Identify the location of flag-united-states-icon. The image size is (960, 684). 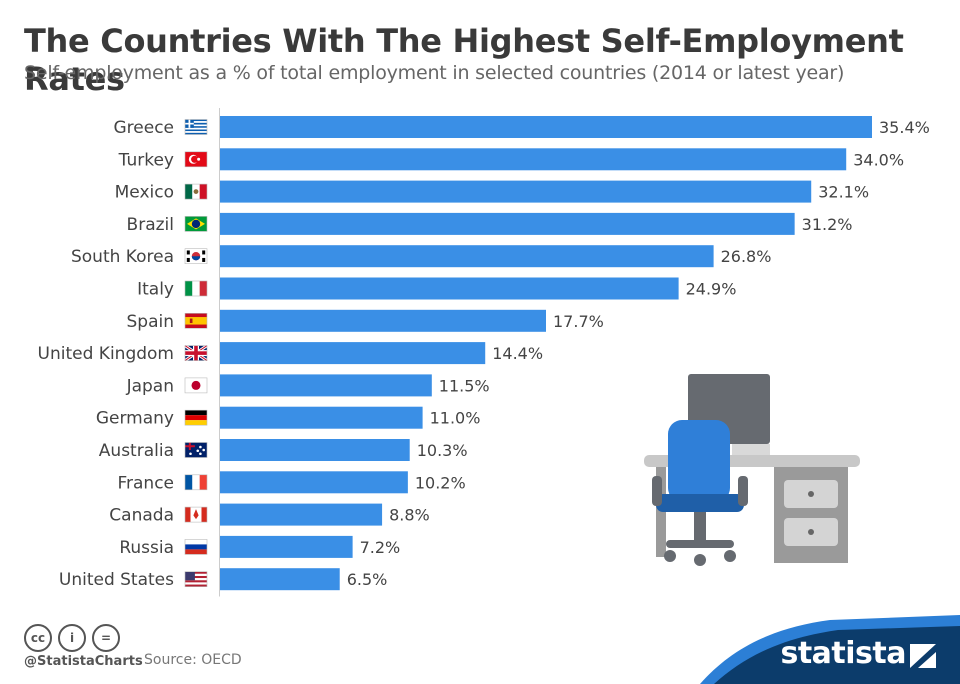
(196, 579).